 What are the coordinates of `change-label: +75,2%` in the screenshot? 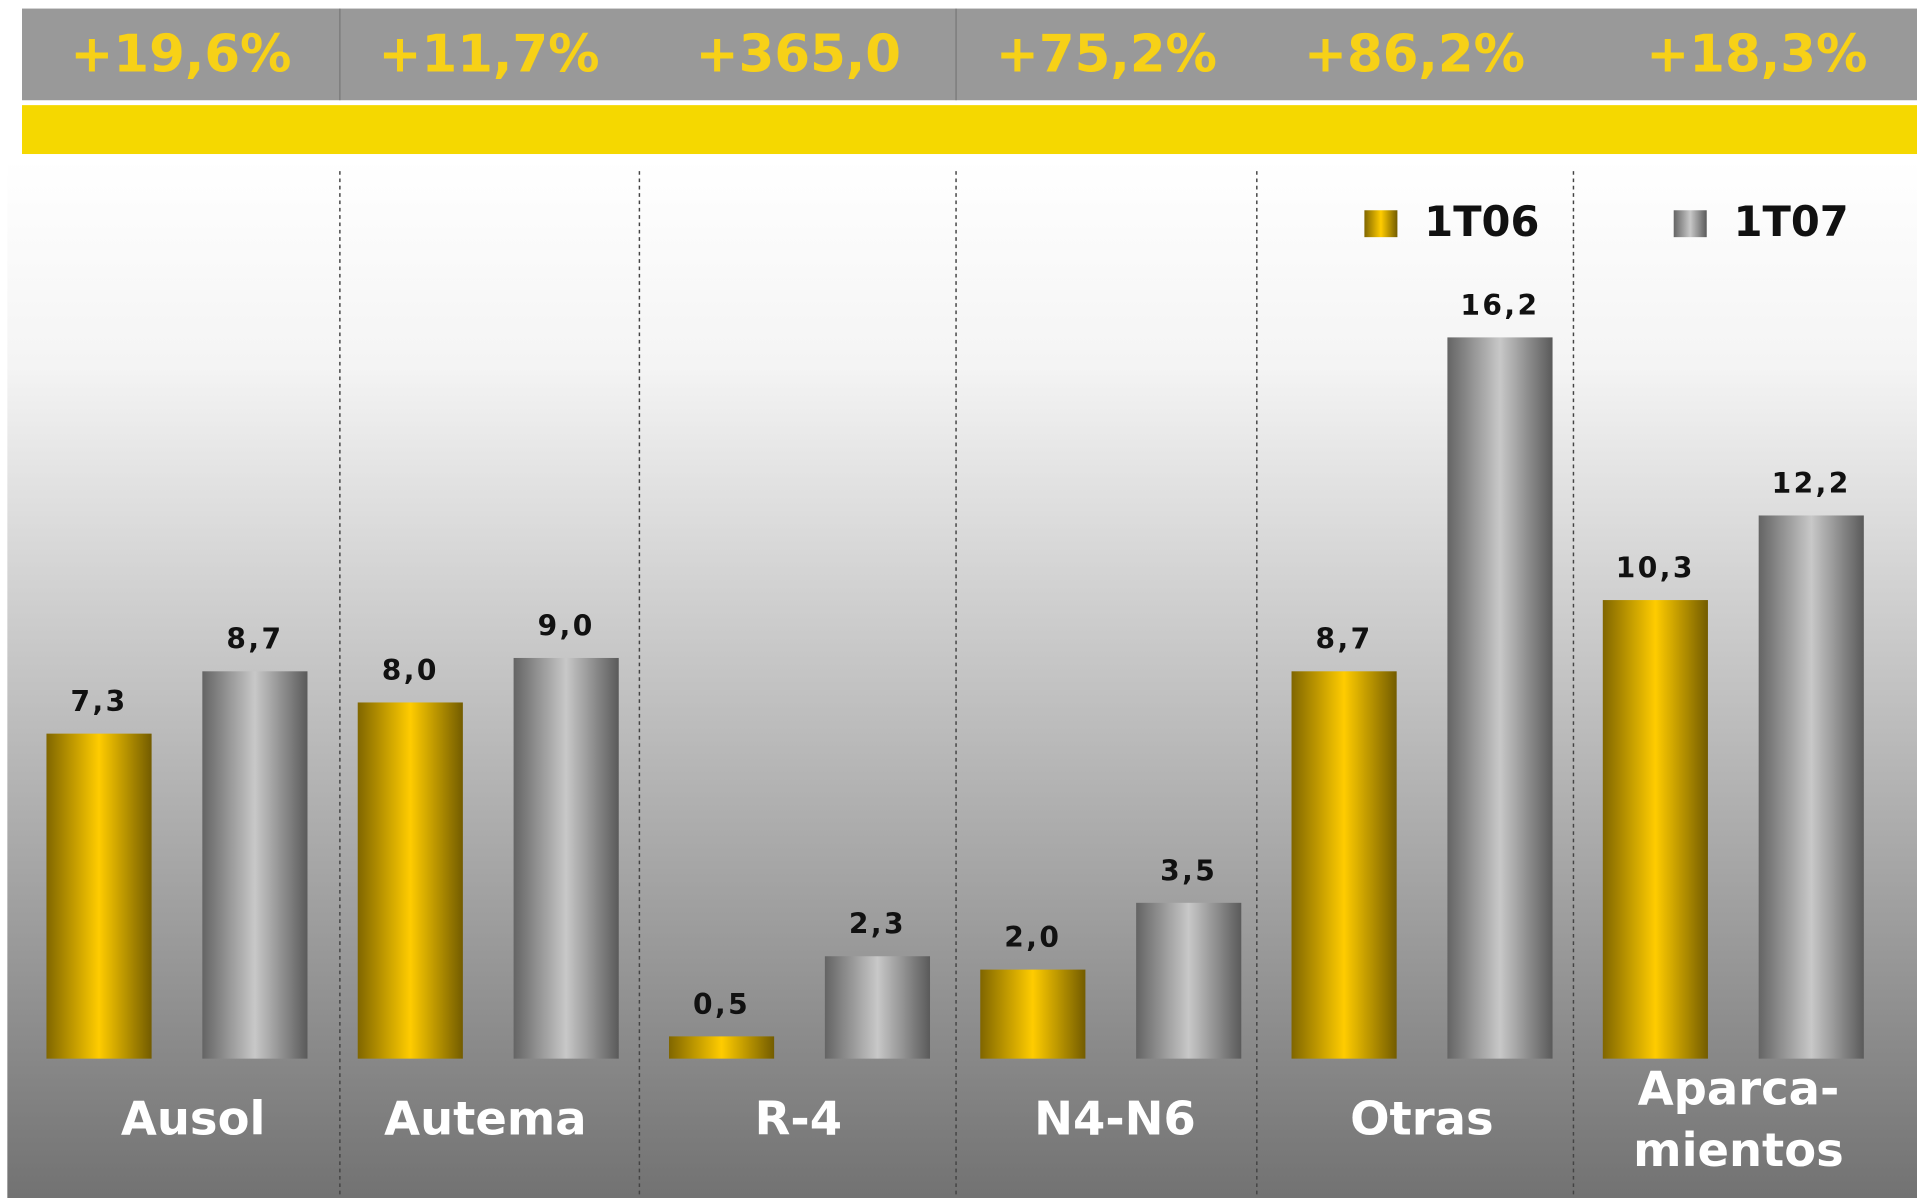 It's located at (1106, 54).